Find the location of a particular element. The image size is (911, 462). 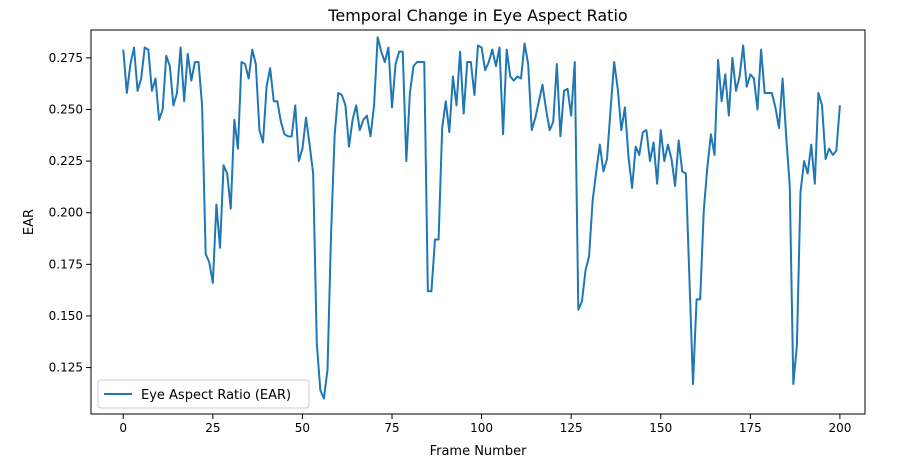

y-axis-label: EAR is located at coordinates (29, 222).